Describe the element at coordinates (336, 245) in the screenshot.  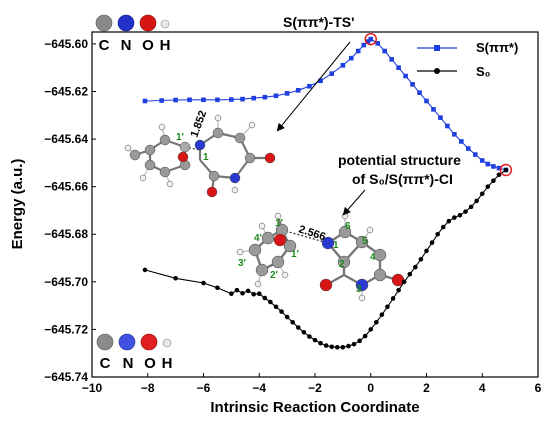
I see `ci-atom-label-1: 1` at that location.